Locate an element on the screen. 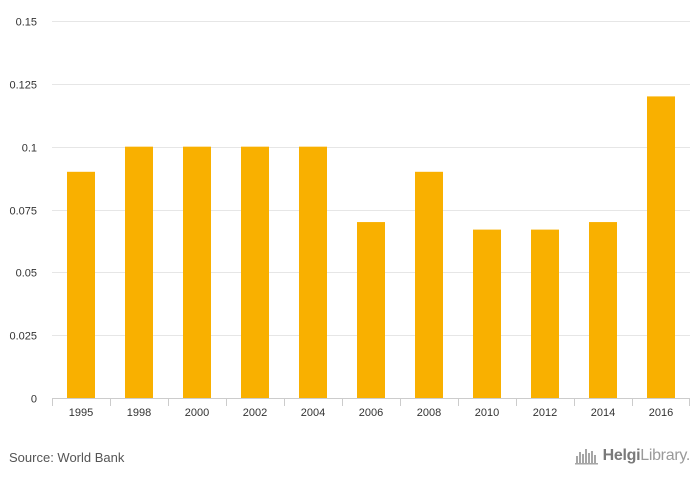 The image size is (700, 483). helgilibrary-logo: HelgiLibrary. is located at coordinates (632, 456).